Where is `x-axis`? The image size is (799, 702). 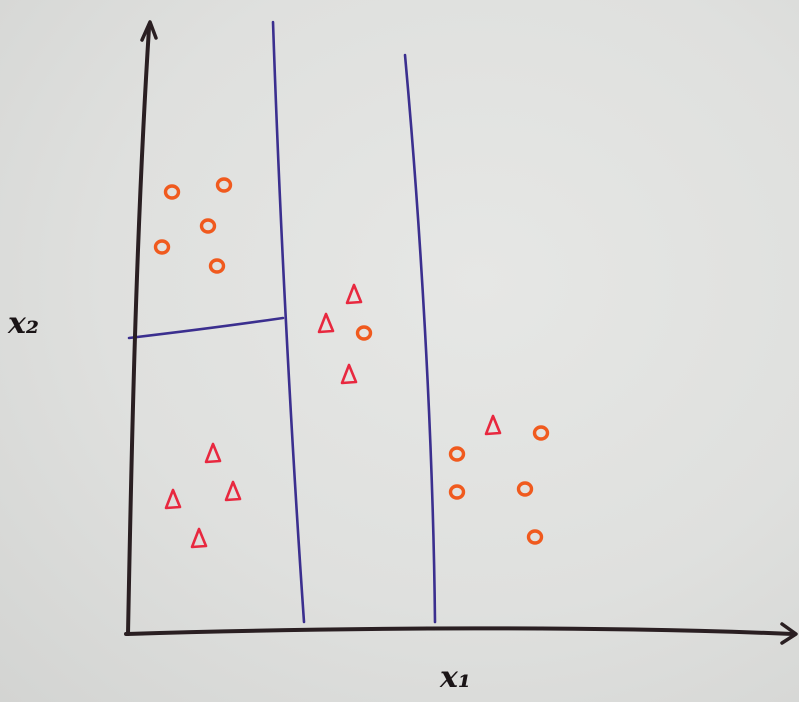 x-axis is located at coordinates (459, 631).